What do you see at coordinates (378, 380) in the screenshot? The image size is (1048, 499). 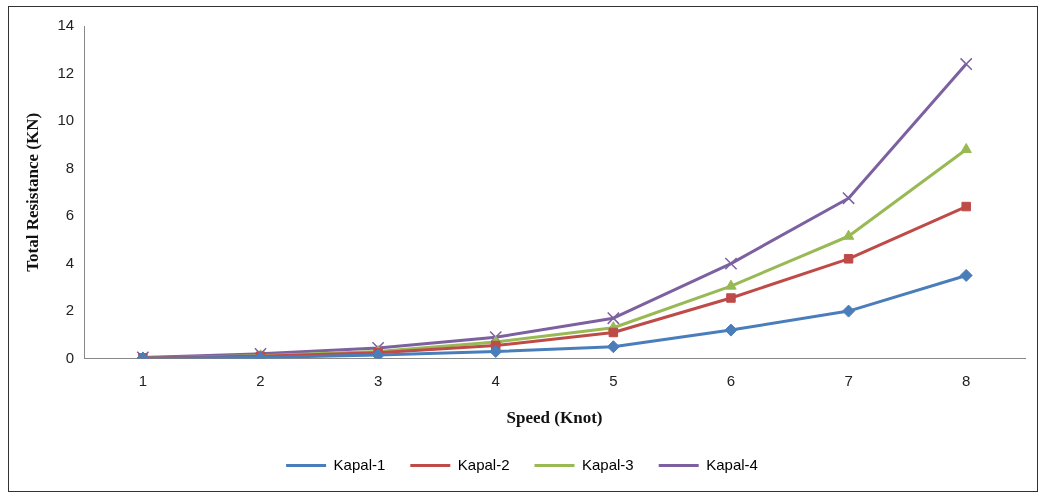 I see `x-tick-label: 3` at bounding box center [378, 380].